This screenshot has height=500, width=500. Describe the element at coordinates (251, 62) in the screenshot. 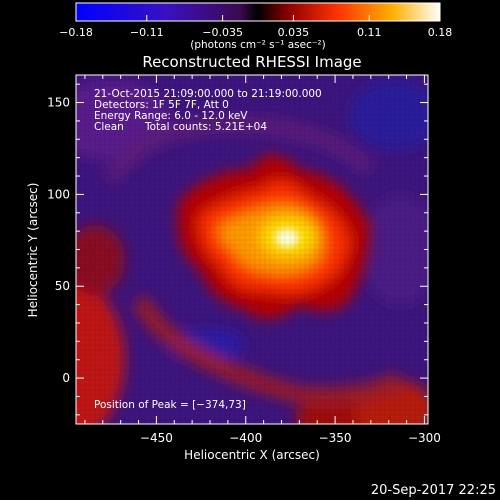

I see `chart-title: Reconstructed RHESSI Image` at that location.